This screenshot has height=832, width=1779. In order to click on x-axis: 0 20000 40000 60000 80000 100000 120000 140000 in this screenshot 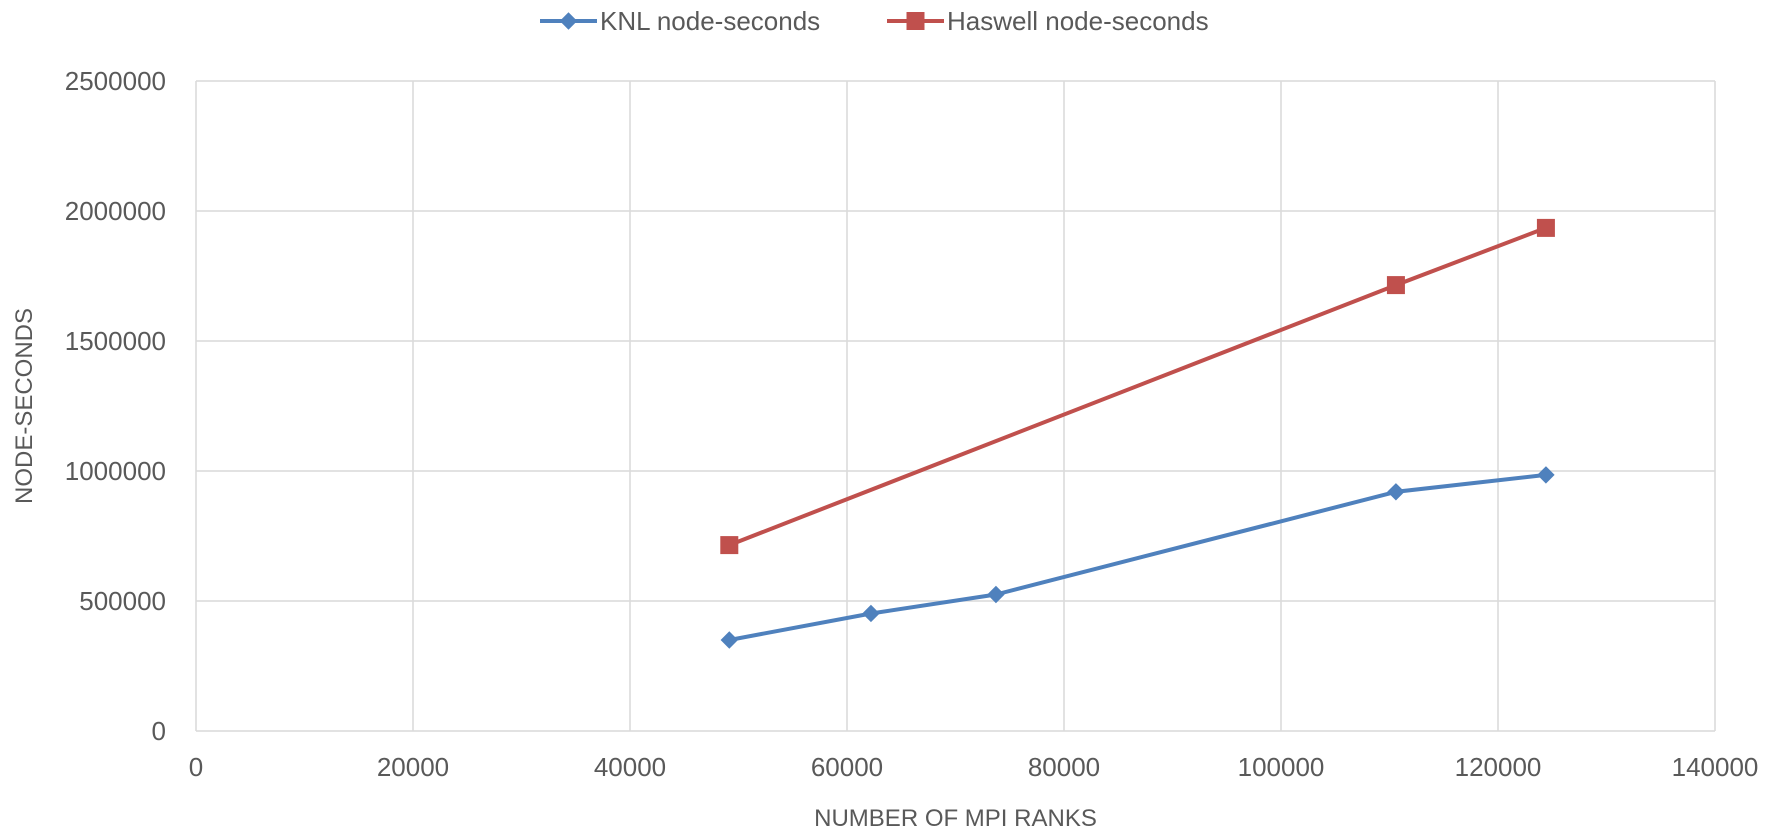, I will do `click(974, 767)`.